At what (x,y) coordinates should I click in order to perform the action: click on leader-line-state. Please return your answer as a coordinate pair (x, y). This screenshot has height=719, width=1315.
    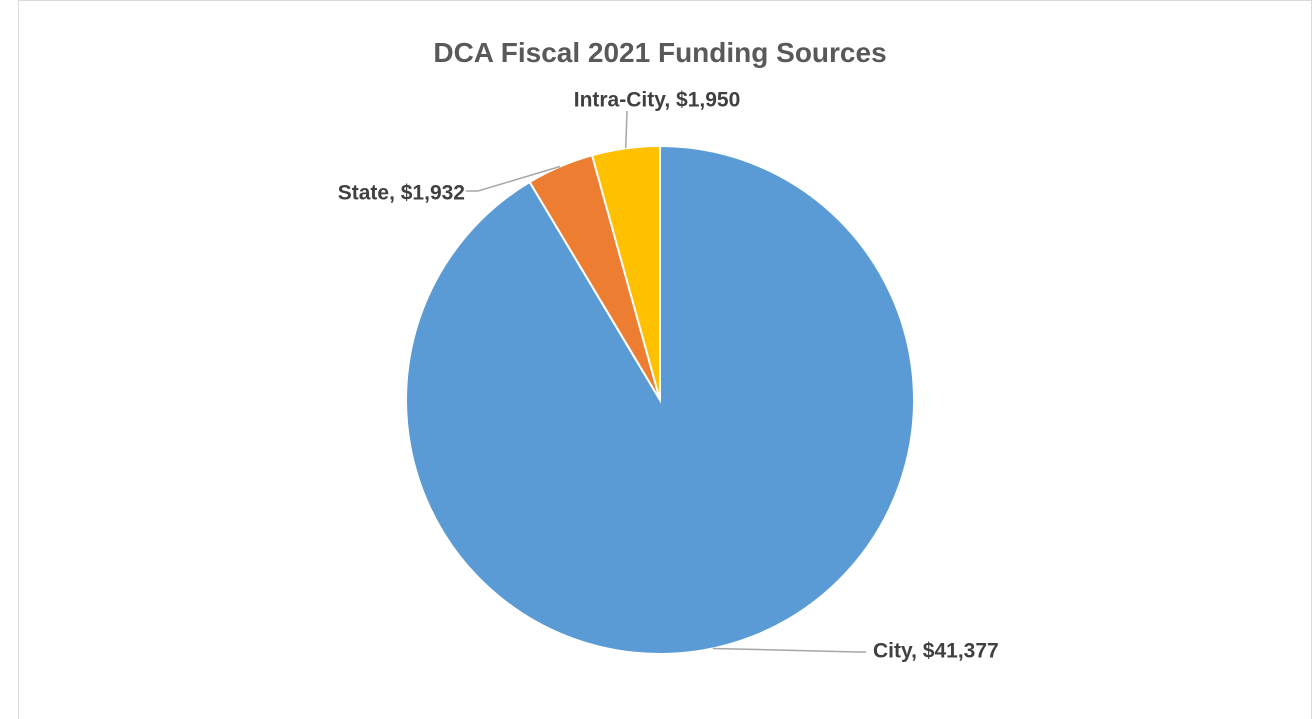
    Looking at the image, I should click on (513, 178).